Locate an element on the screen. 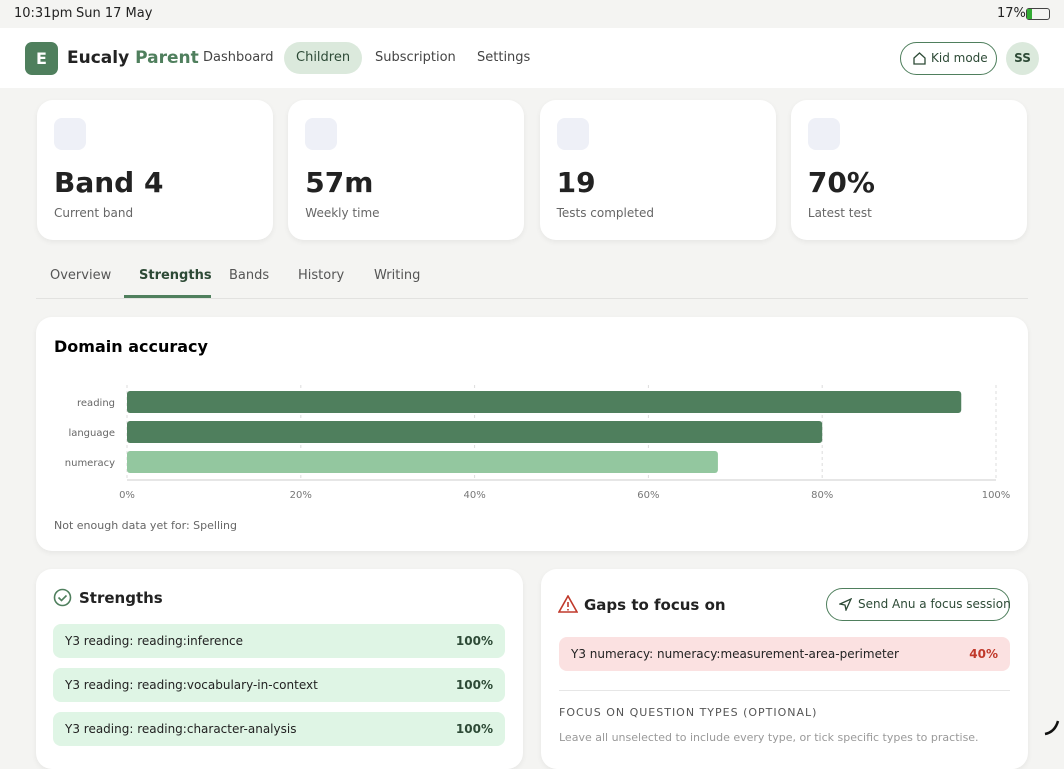  check-icon is located at coordinates (62, 597).